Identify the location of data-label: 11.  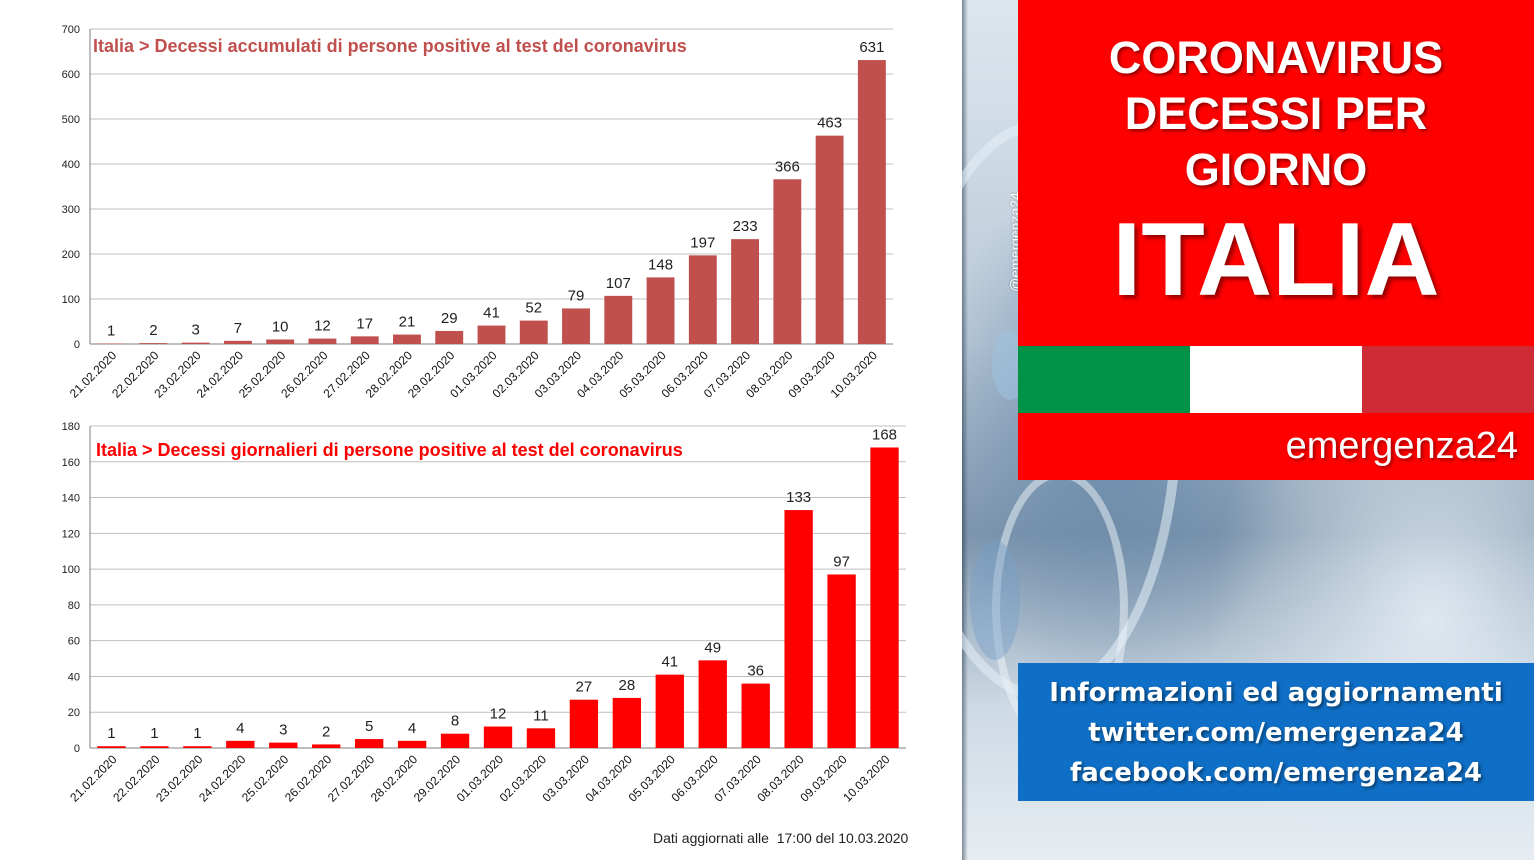
(541, 715).